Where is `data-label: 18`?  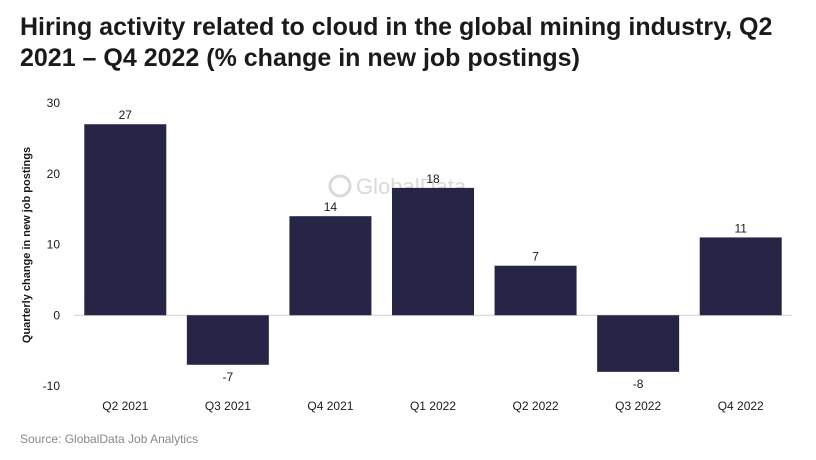
data-label: 18 is located at coordinates (433, 179).